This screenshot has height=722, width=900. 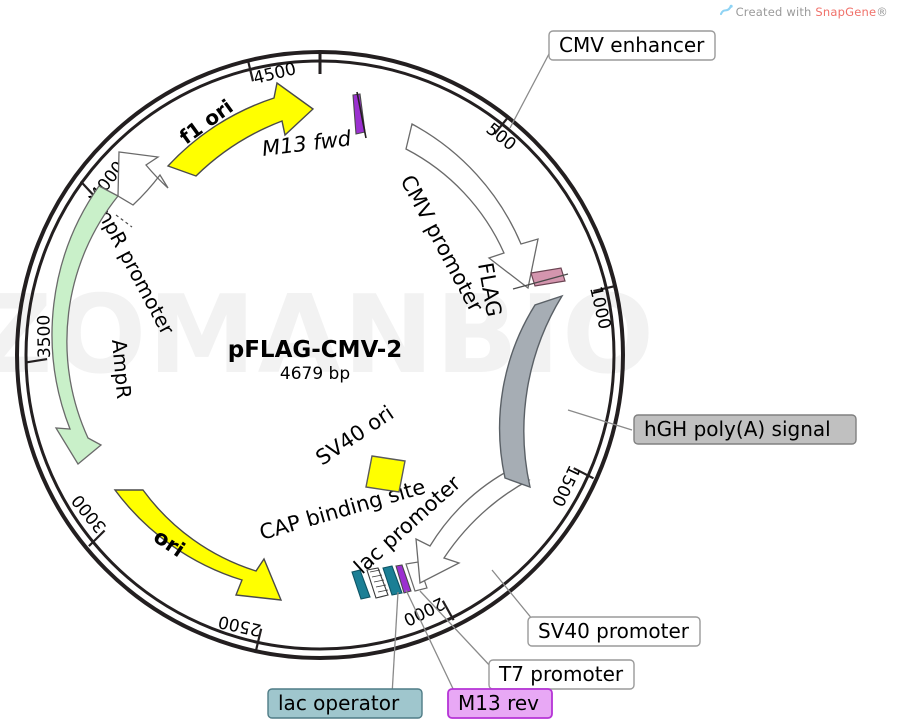 What do you see at coordinates (339, 703) in the screenshot?
I see `callout-label-lac-operator: lac operator` at bounding box center [339, 703].